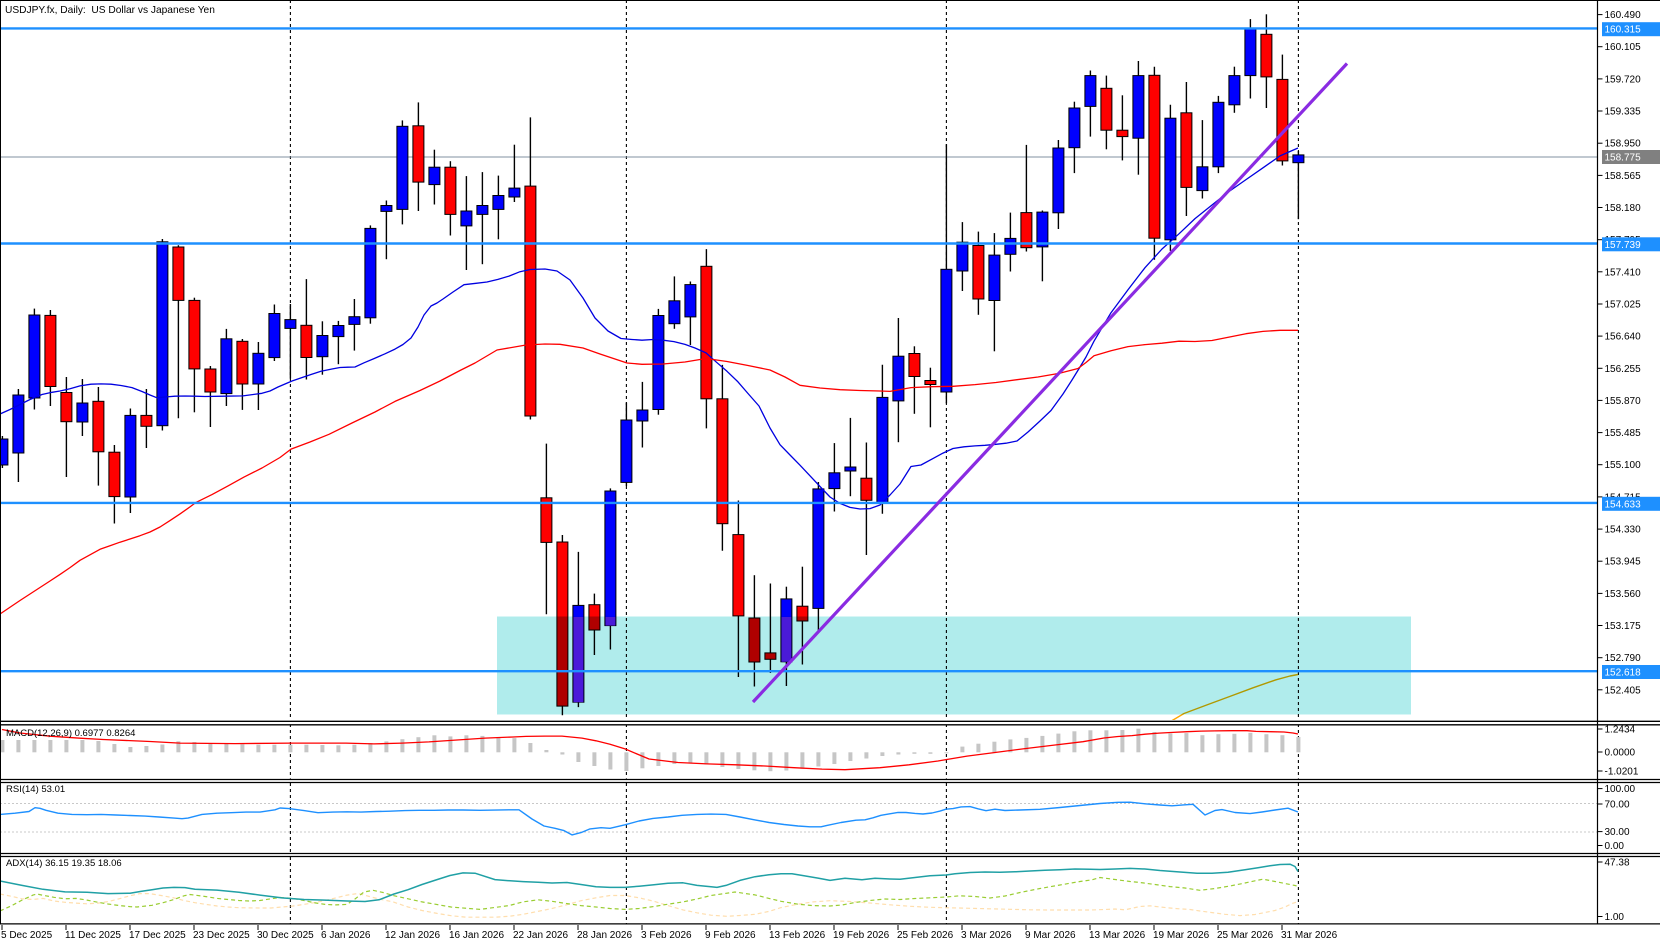 The height and width of the screenshot is (945, 1660). I want to click on svg-text: 30.00, so click(1617, 832).